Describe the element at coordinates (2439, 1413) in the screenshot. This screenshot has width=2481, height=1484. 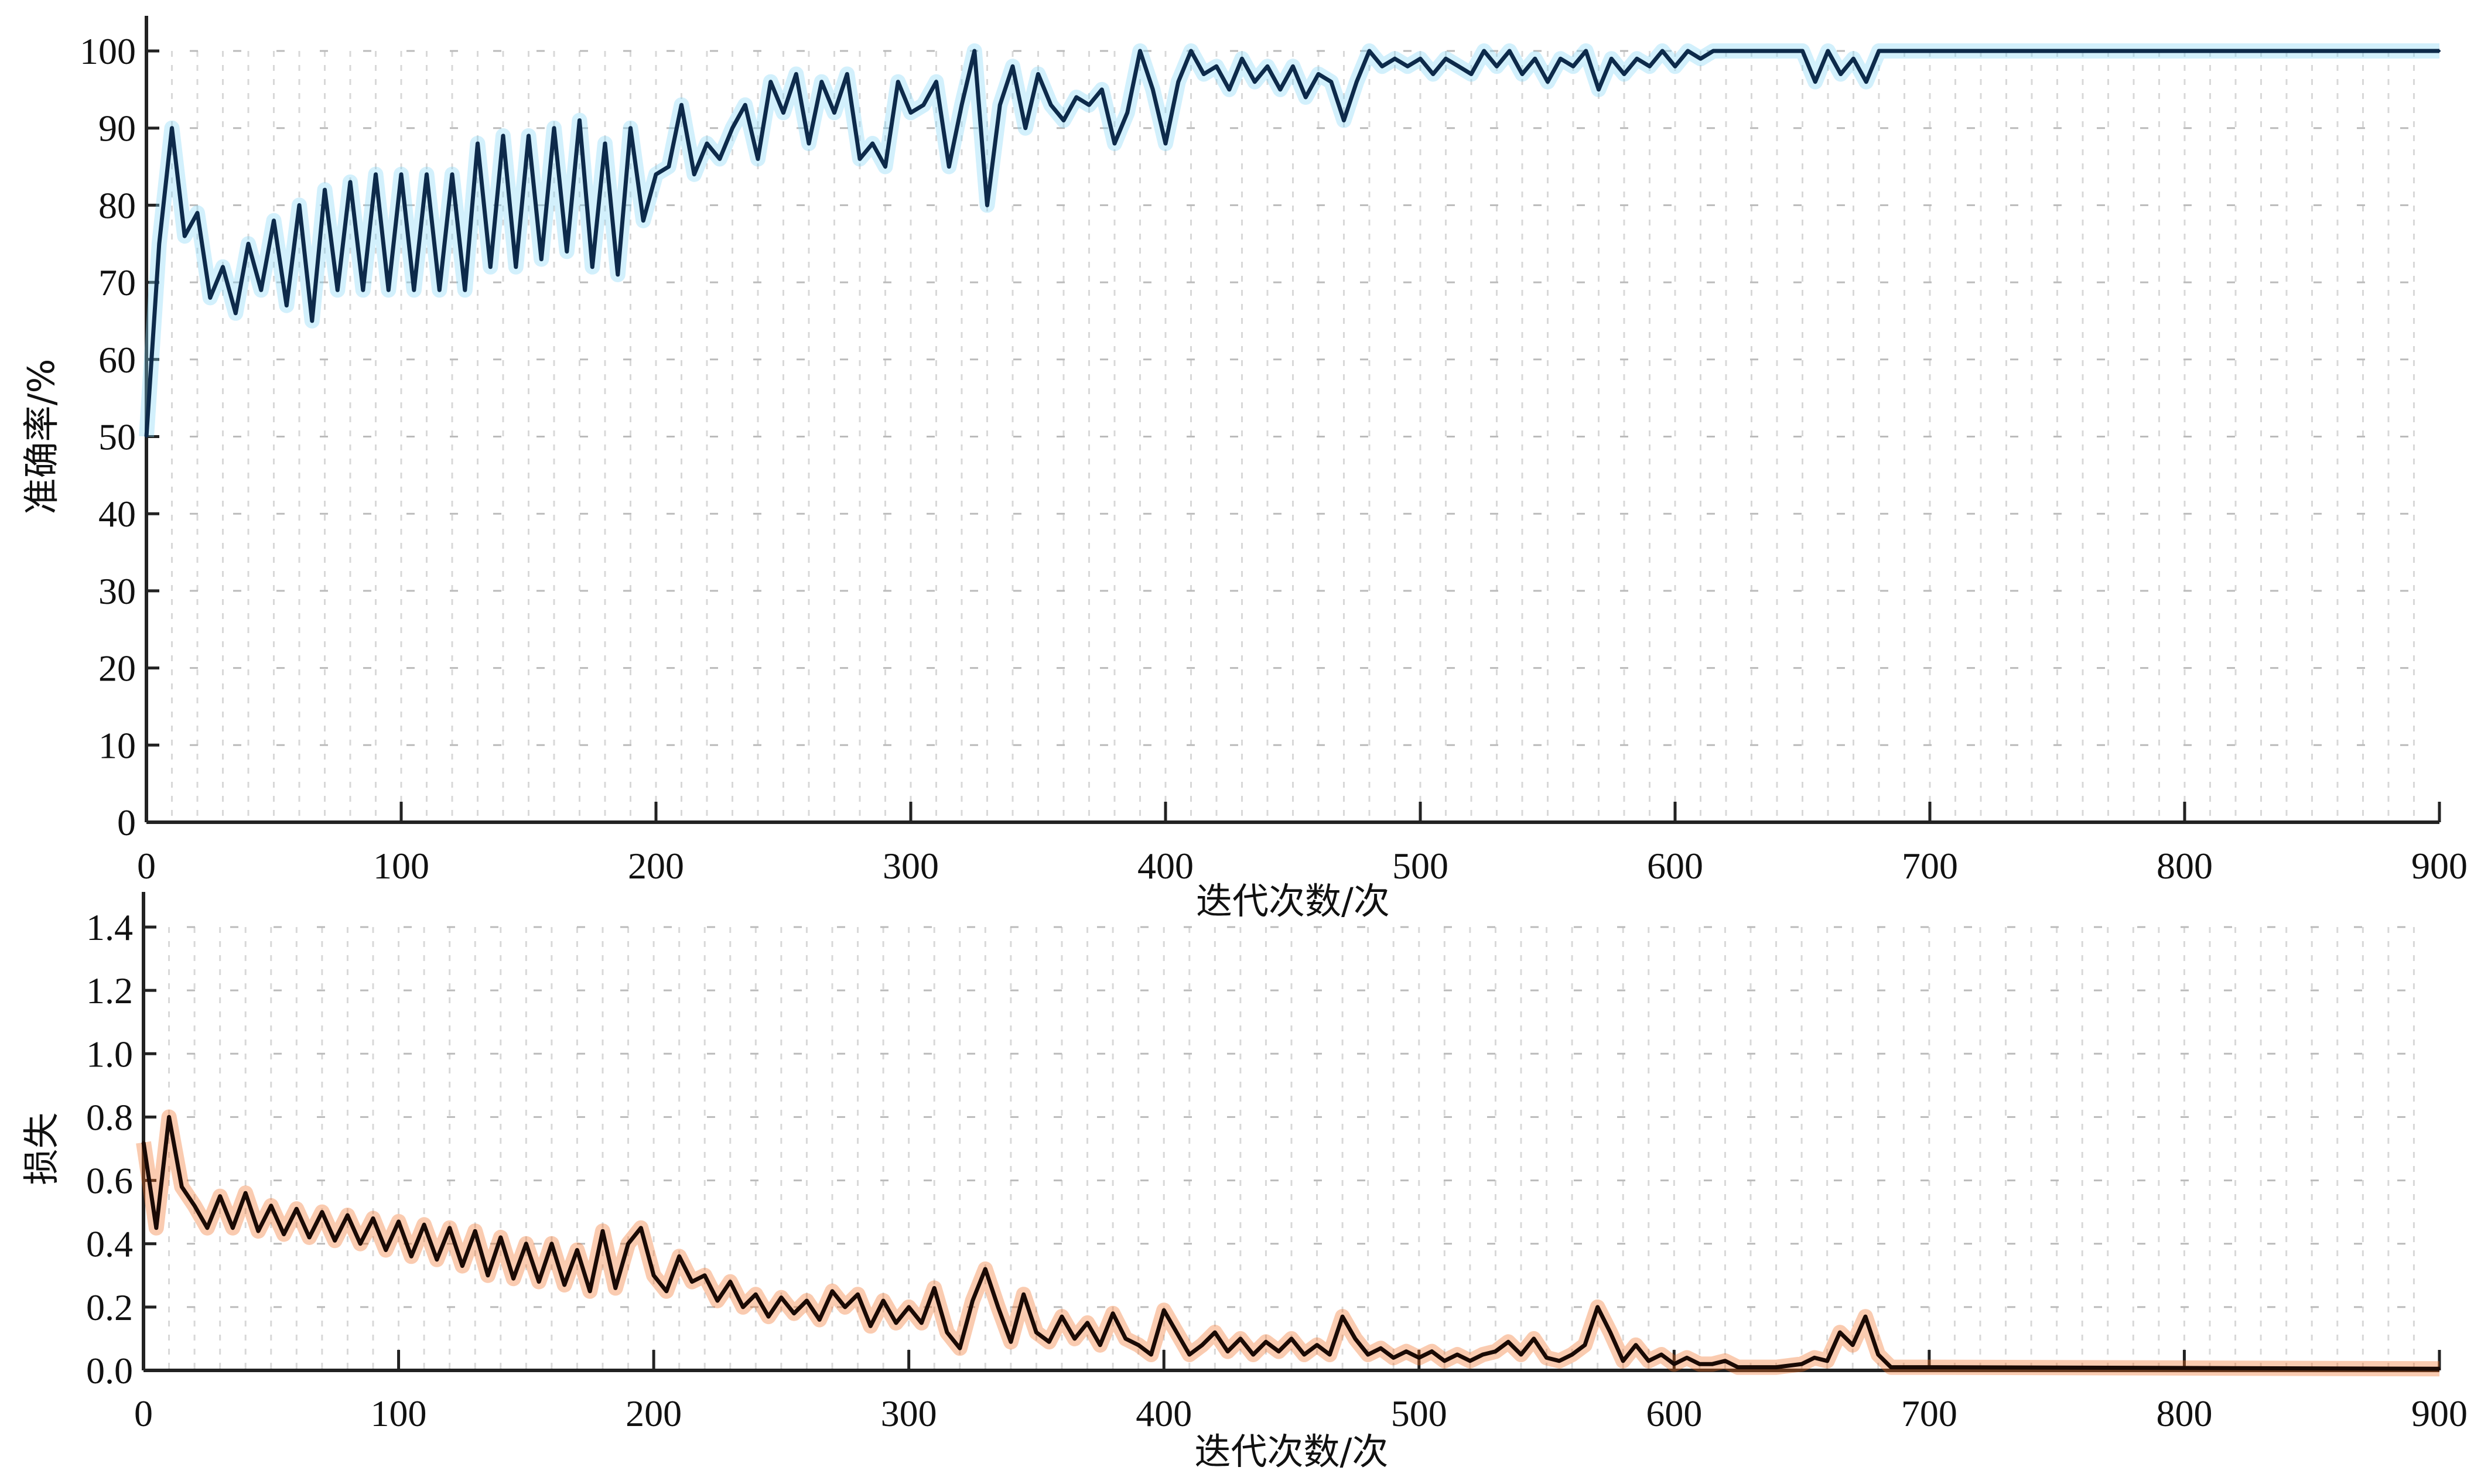
I see `x-tick-label: 900` at that location.